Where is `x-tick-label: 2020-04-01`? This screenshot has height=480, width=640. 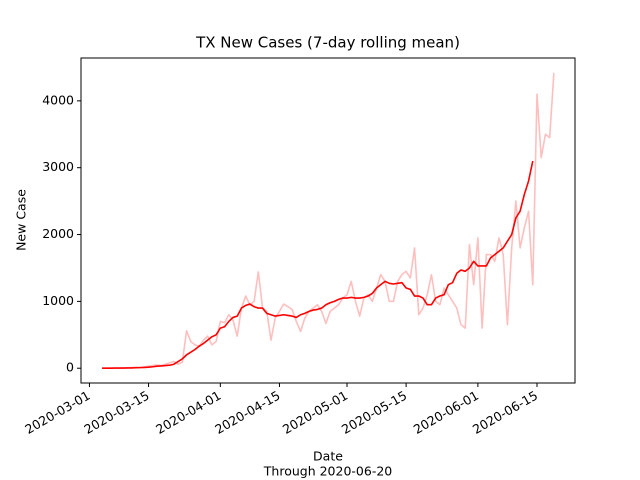
x-tick-label: 2020-04-01 is located at coordinates (188, 412).